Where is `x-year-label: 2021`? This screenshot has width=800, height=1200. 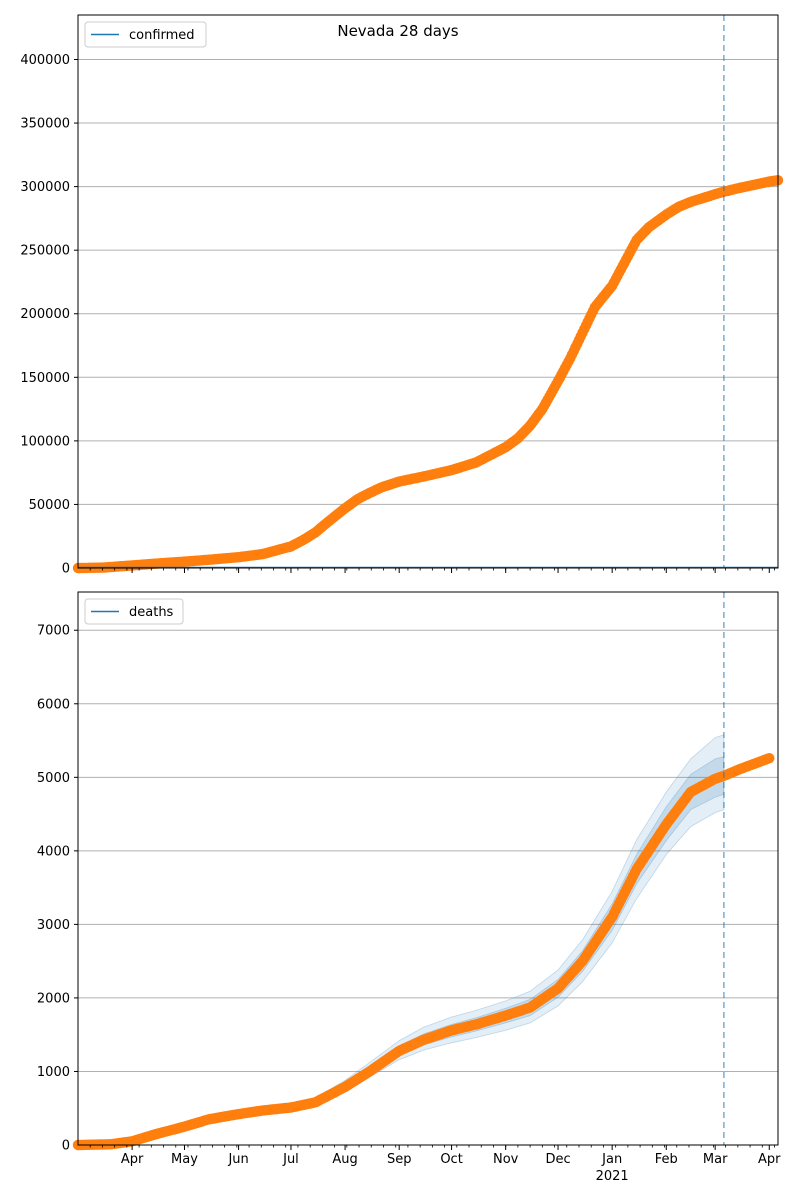 x-year-label: 2021 is located at coordinates (612, 1176).